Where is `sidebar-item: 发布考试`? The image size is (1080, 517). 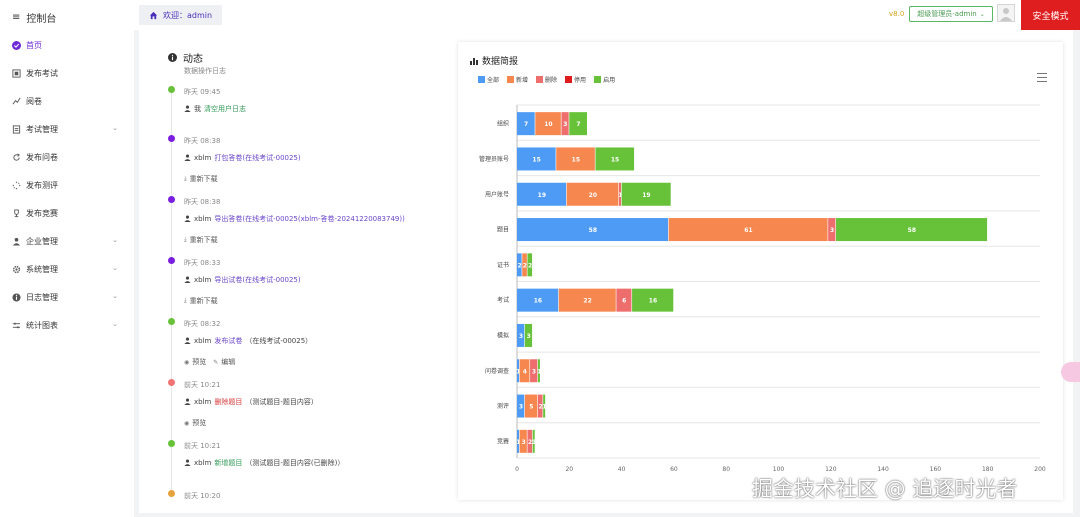 sidebar-item: 发布考试 is located at coordinates (67, 73).